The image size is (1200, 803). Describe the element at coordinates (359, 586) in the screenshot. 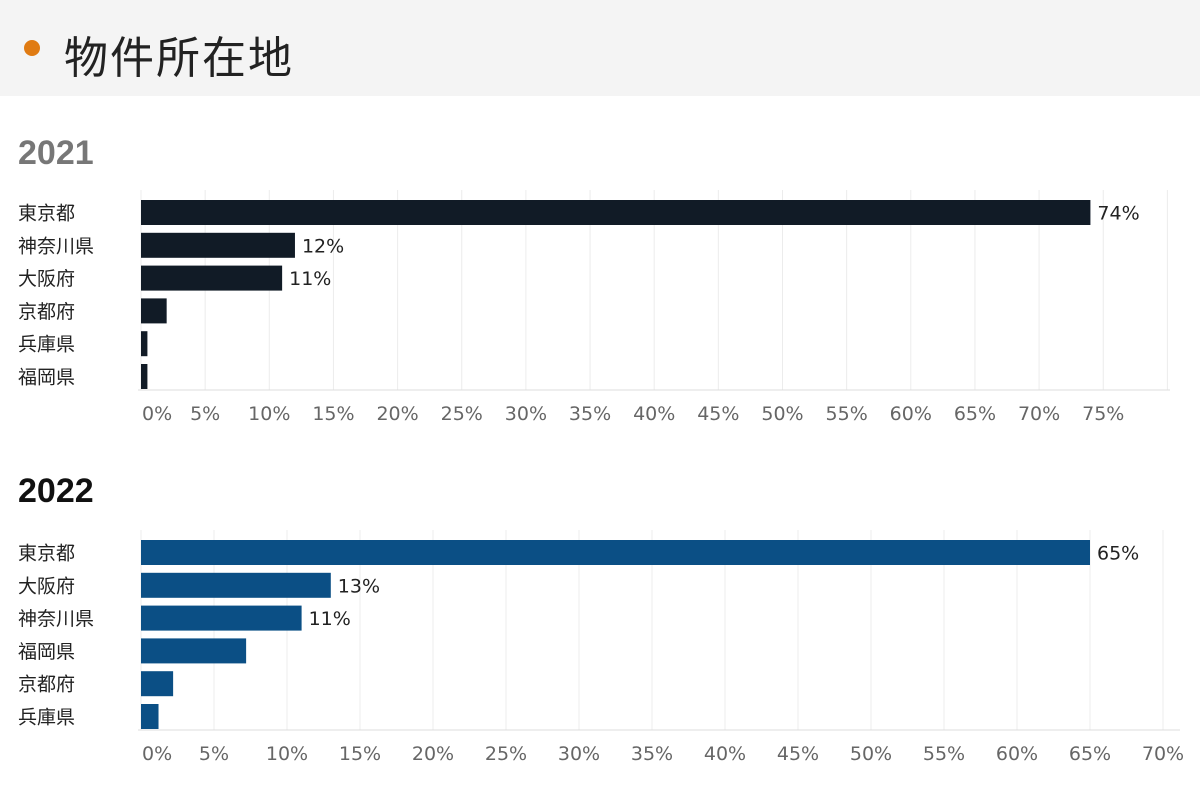

I see `data-label: 13%` at that location.